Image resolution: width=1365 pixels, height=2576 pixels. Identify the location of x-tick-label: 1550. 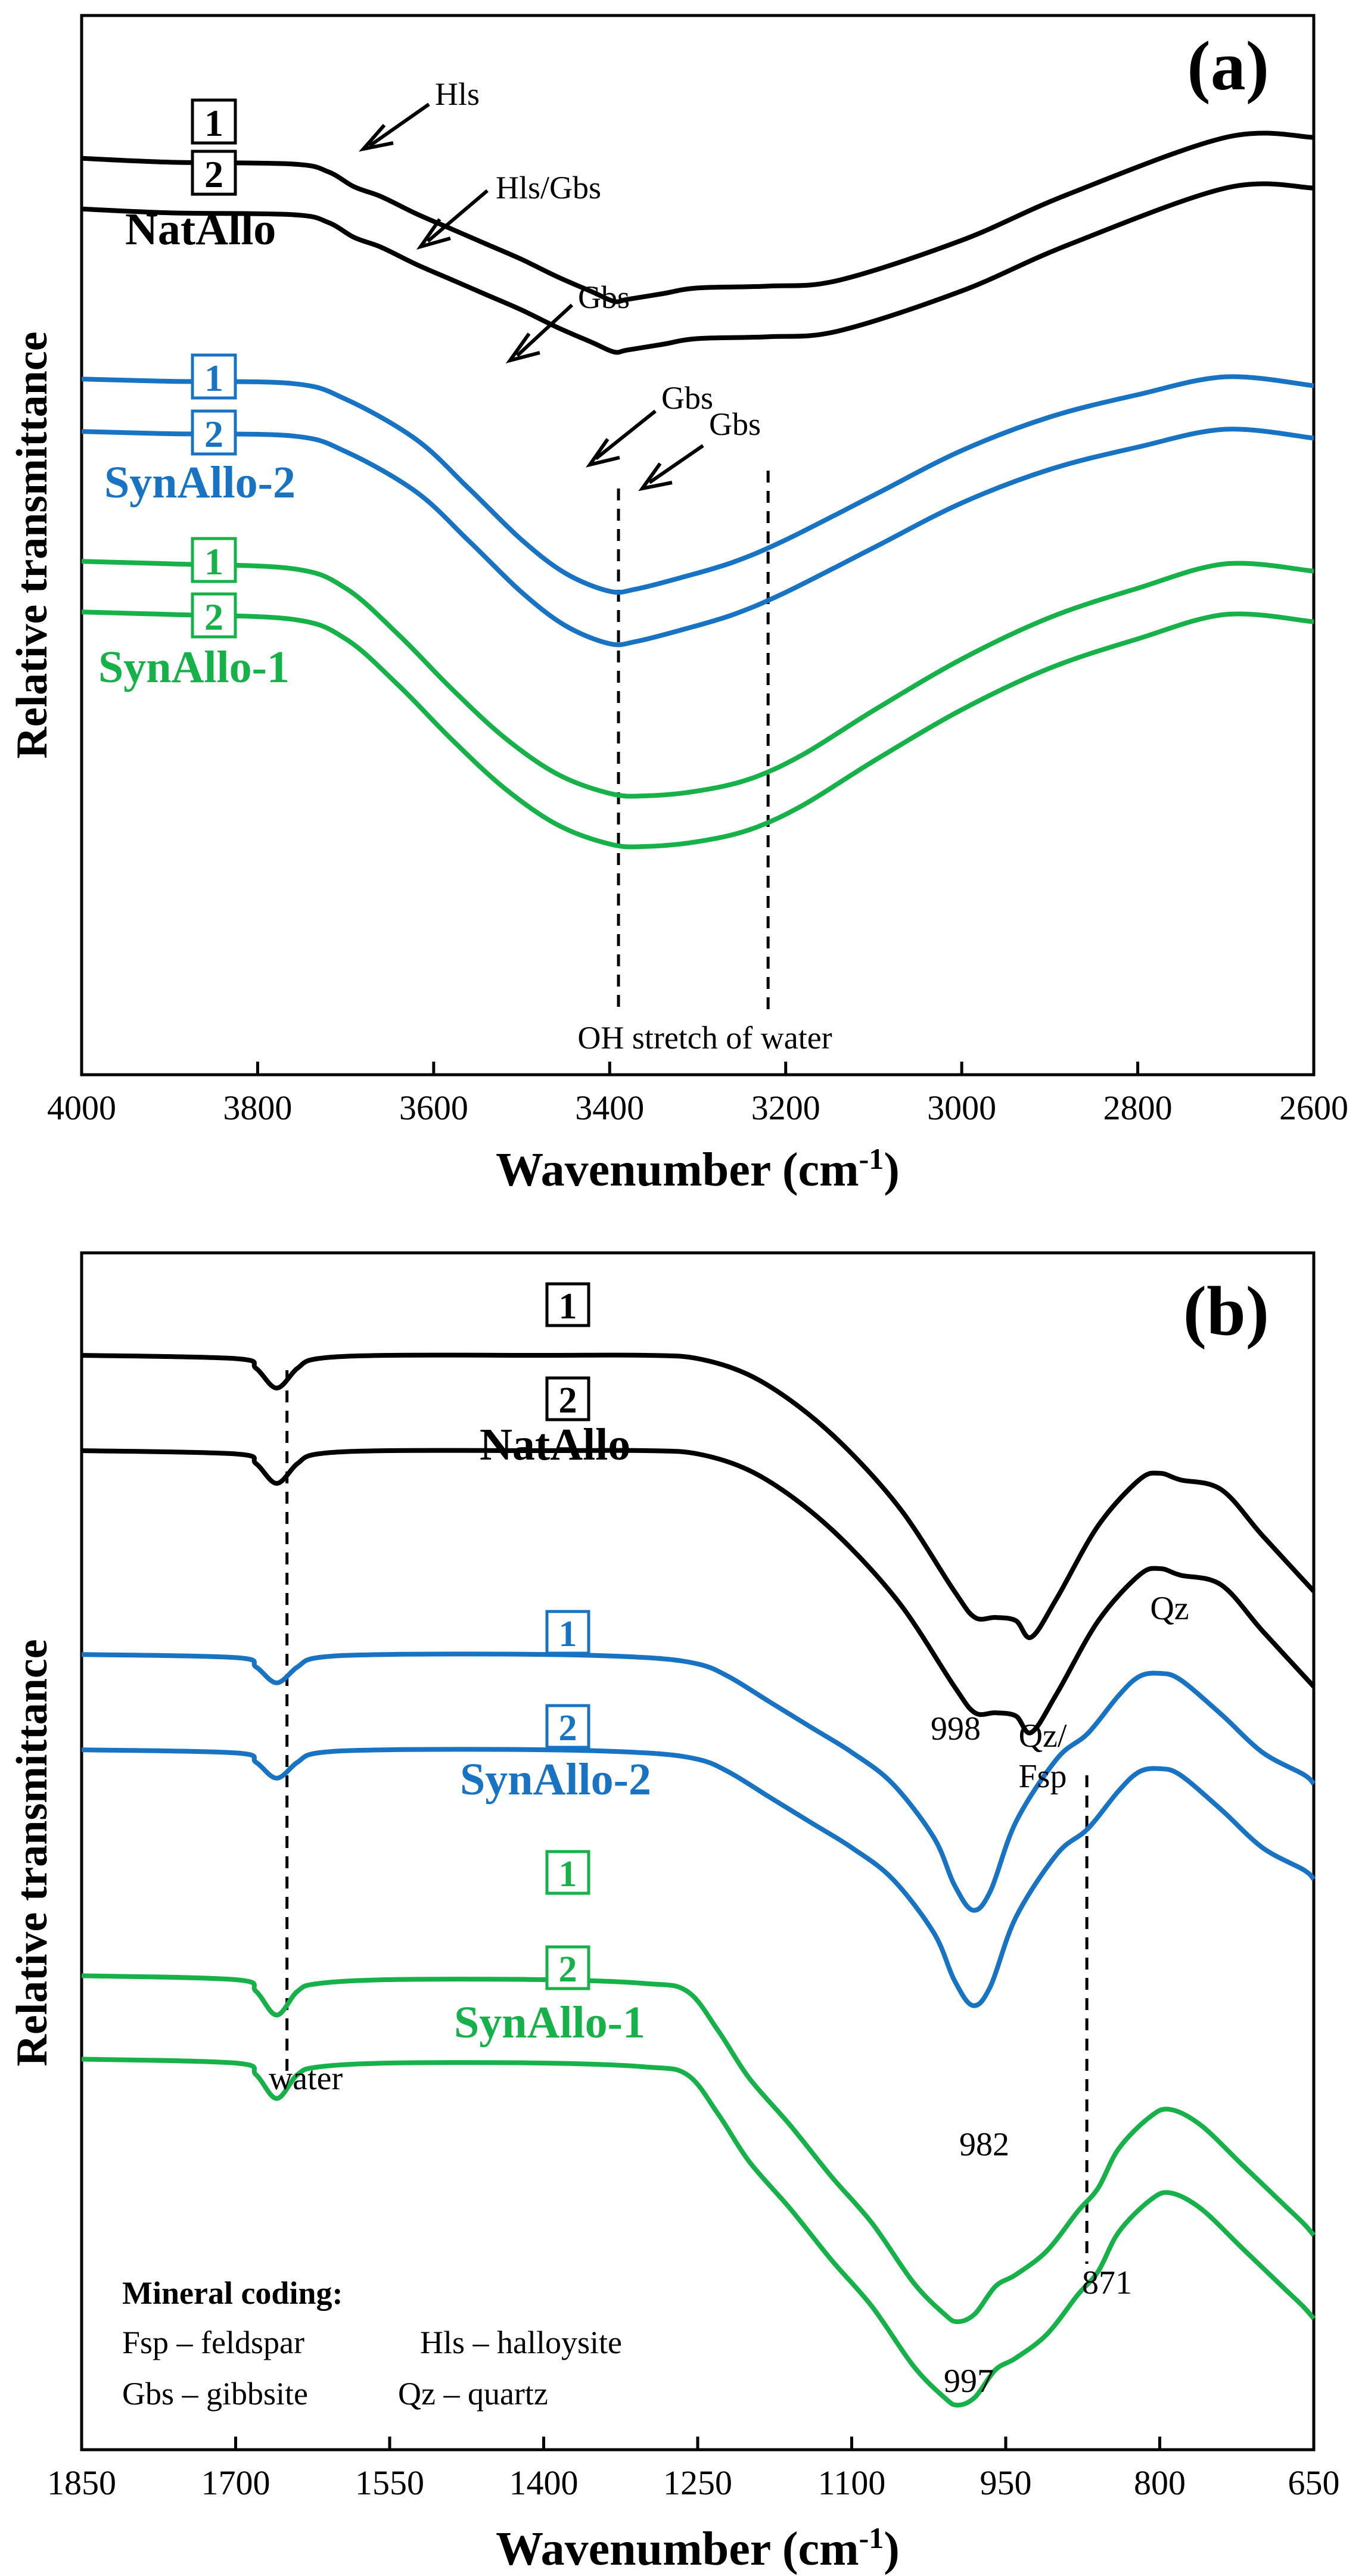
(390, 2482).